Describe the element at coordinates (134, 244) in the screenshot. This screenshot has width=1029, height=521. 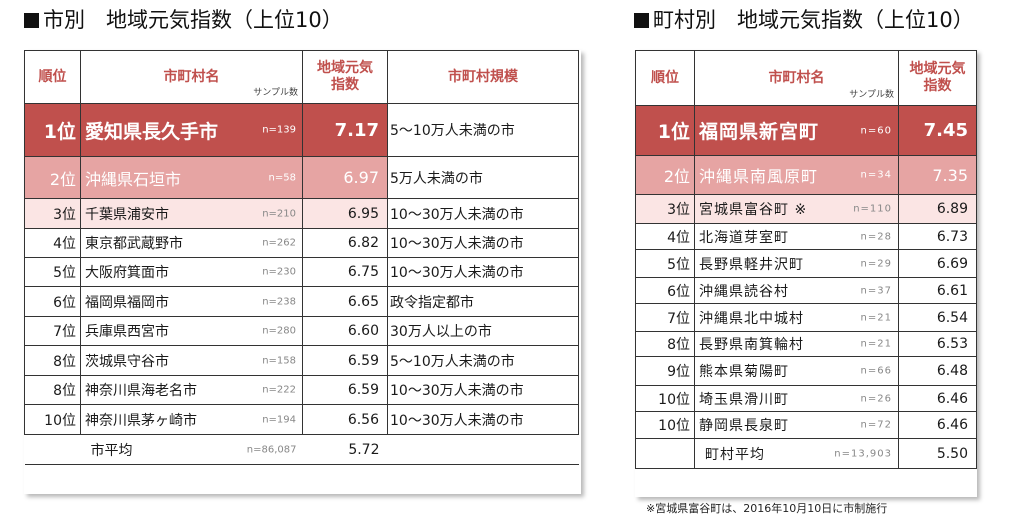
I see `municipality-name: 東京都武蔵野市` at that location.